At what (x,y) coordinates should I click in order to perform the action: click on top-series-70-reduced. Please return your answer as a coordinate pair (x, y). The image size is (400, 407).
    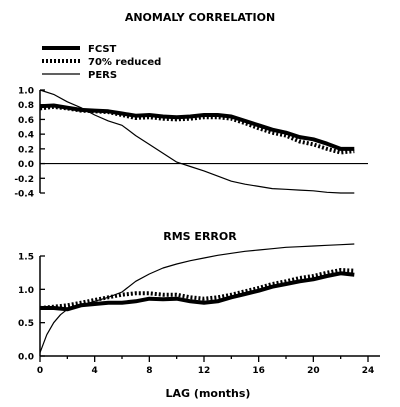
    Looking at the image, I should click on (197, 129).